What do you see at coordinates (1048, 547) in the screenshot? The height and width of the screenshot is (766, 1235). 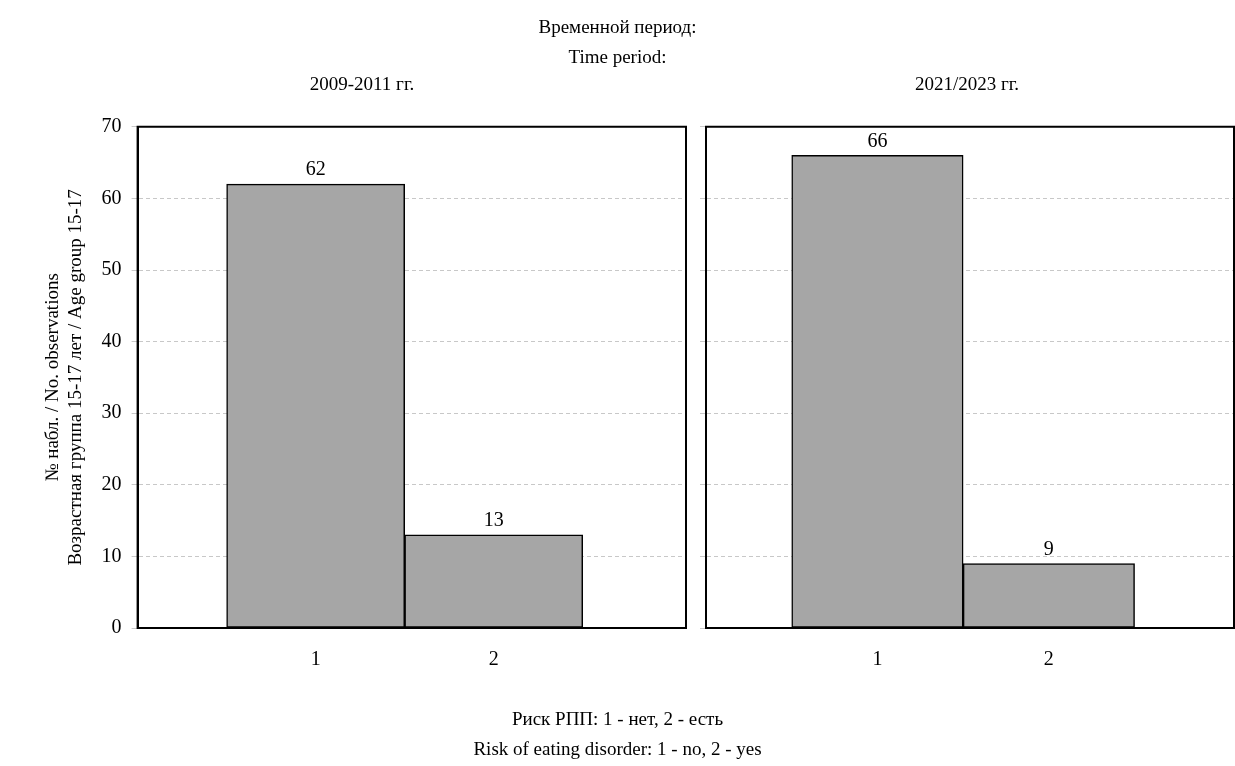 I see `data-label: 9` at bounding box center [1048, 547].